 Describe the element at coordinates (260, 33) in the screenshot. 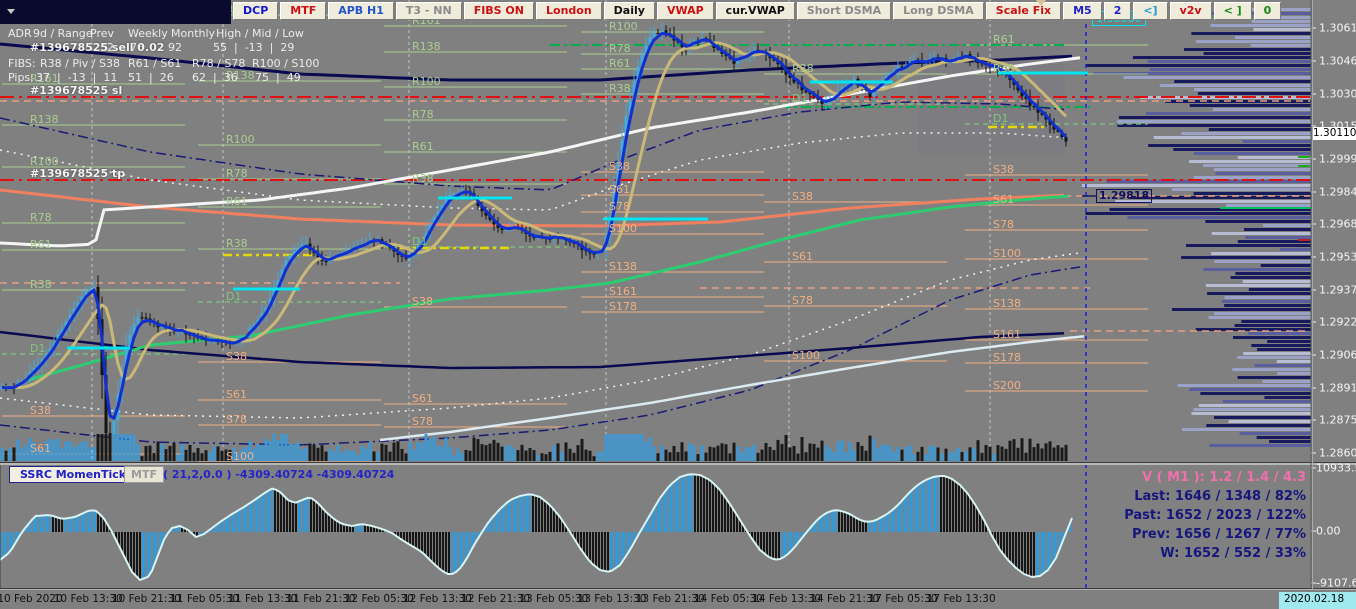

I see `info-cell: High / Mid / Low` at that location.